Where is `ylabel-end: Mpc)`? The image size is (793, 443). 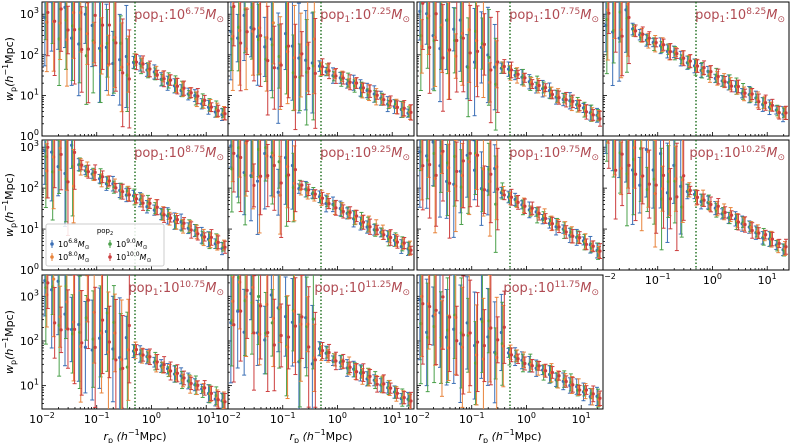
ylabel-end: Mpc) is located at coordinates (9, 50).